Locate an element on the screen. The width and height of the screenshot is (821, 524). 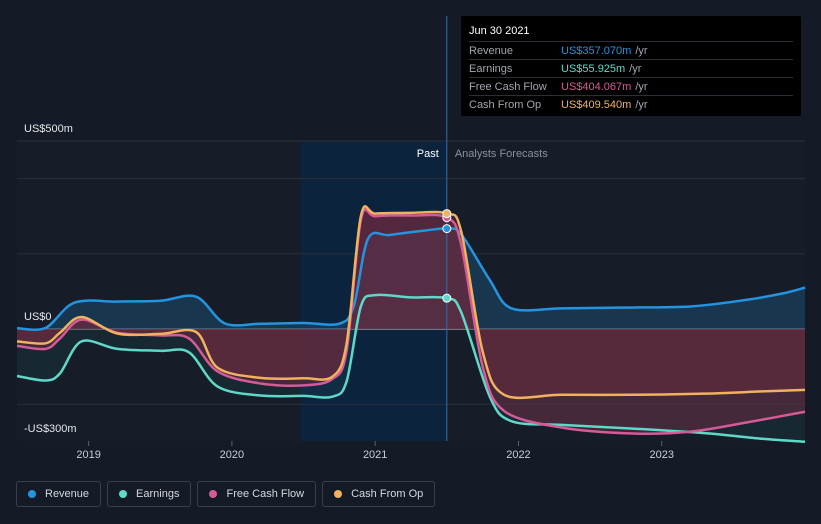
past-label: Past is located at coordinates (428, 154).